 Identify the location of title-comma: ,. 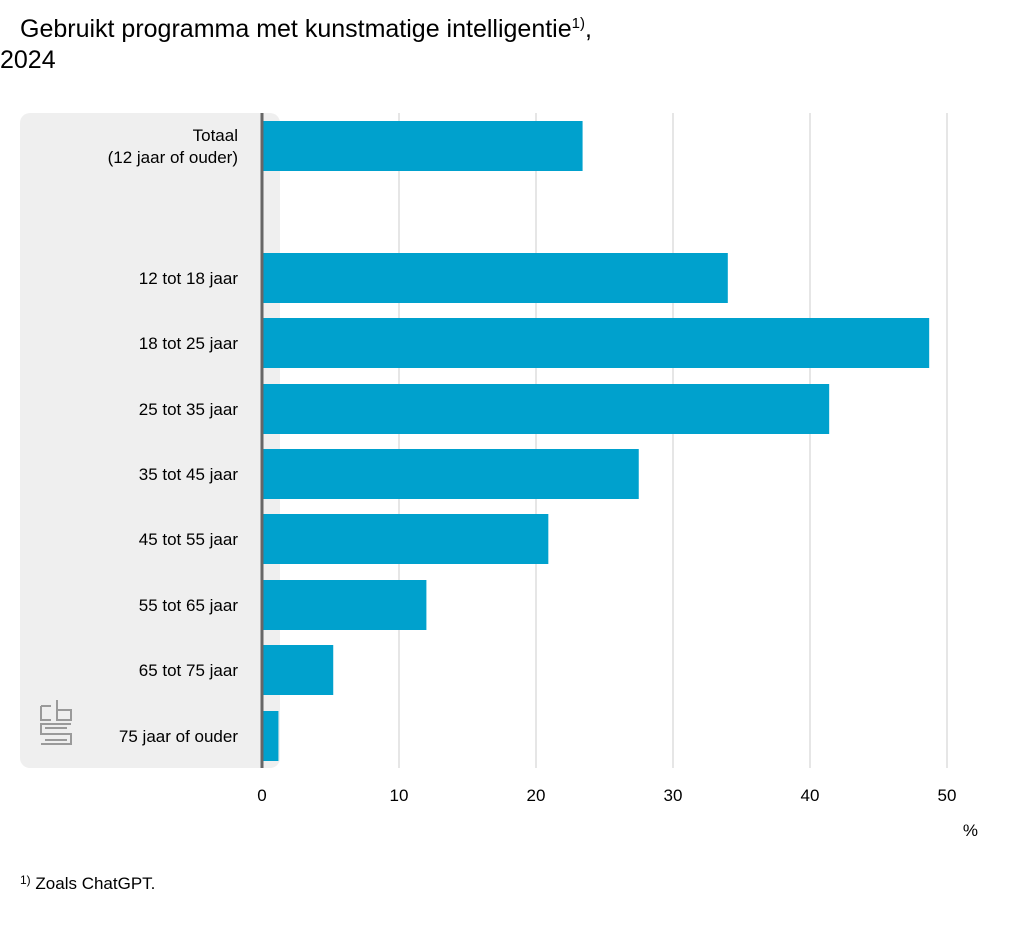
(588, 29).